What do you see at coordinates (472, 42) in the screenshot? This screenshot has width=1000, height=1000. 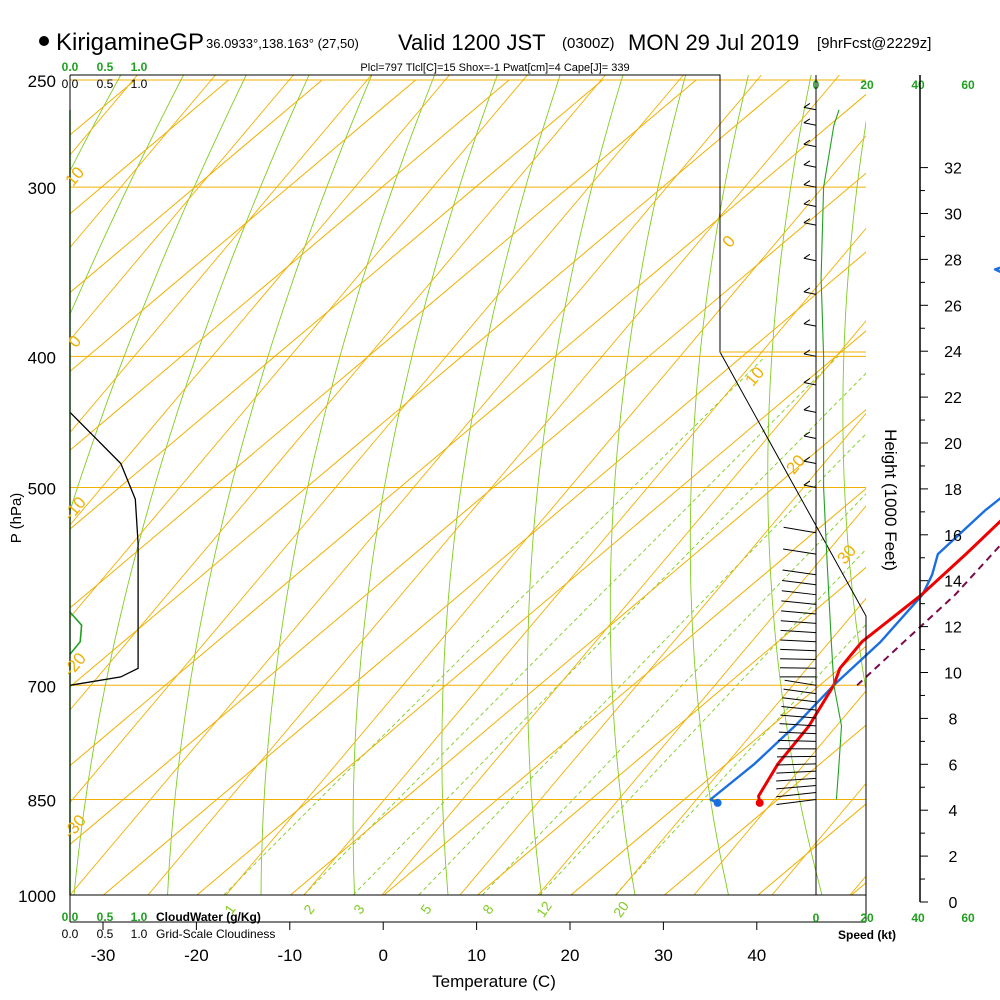 I see `valid-time: Valid 1200 JST` at bounding box center [472, 42].